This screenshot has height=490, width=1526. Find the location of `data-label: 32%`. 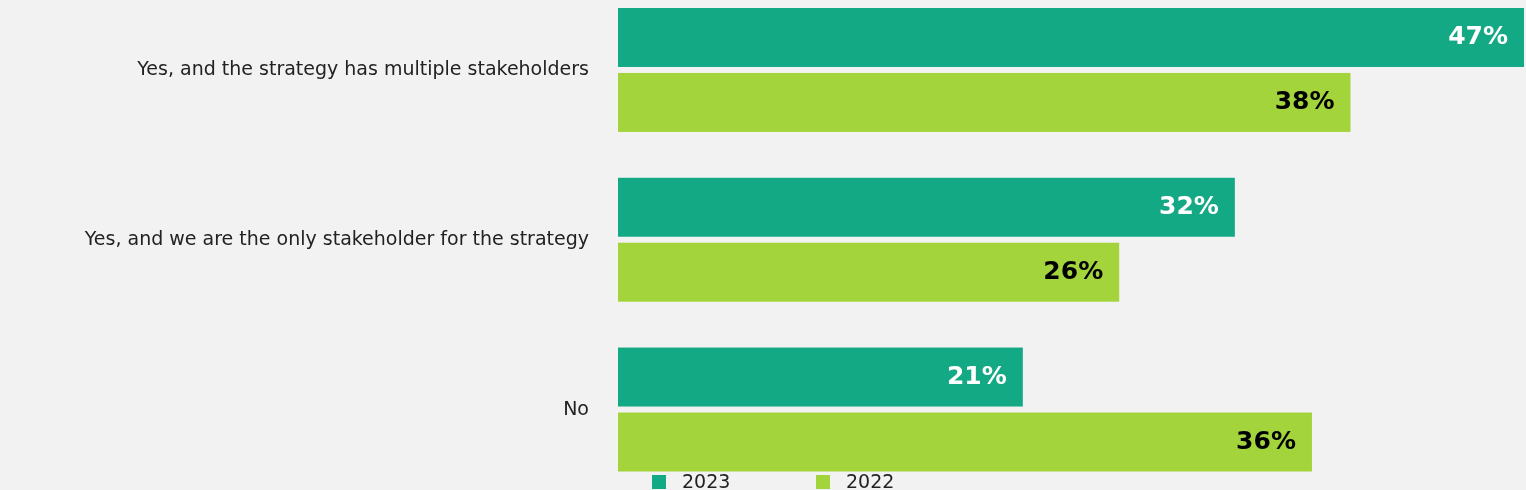

data-label: 32% is located at coordinates (1189, 206).